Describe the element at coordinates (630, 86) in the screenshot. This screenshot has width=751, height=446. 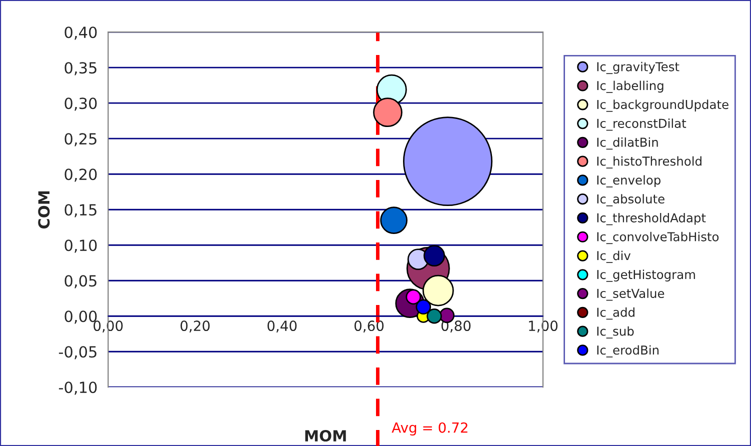
I see `legend-label: Ic_labelling` at that location.